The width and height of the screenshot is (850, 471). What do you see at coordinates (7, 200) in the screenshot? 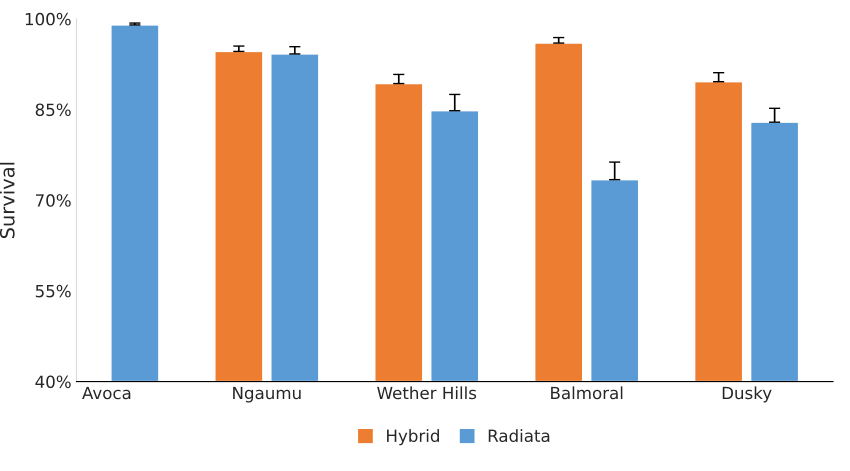
I see `y-axis-title: Survival` at bounding box center [7, 200].